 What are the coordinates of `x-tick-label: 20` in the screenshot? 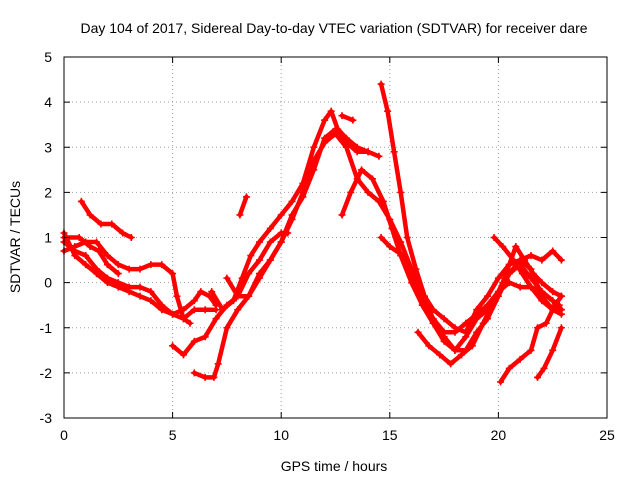 It's located at (499, 435).